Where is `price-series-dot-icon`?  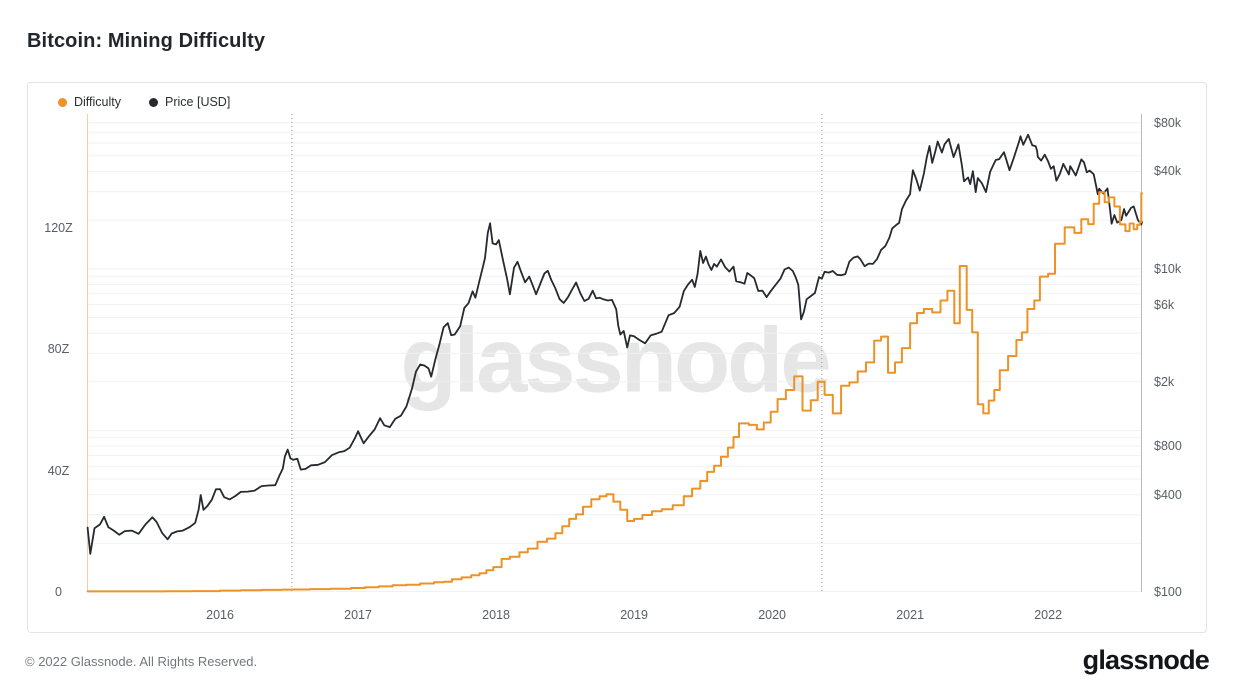 price-series-dot-icon is located at coordinates (154, 102).